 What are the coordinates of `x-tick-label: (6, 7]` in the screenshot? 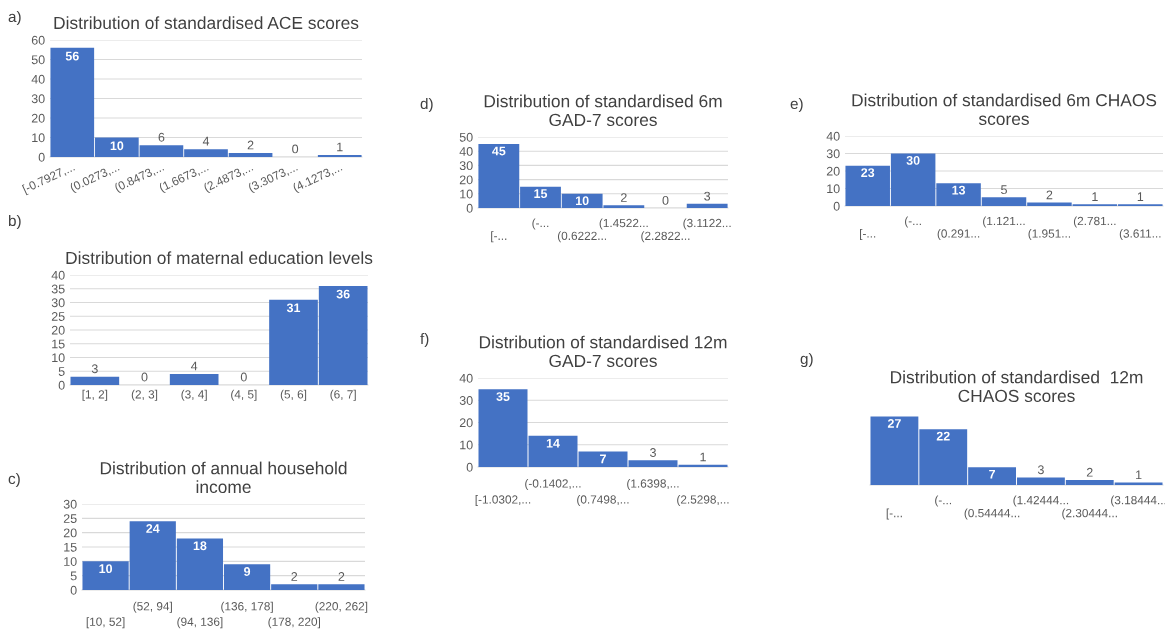 It's located at (343, 395).